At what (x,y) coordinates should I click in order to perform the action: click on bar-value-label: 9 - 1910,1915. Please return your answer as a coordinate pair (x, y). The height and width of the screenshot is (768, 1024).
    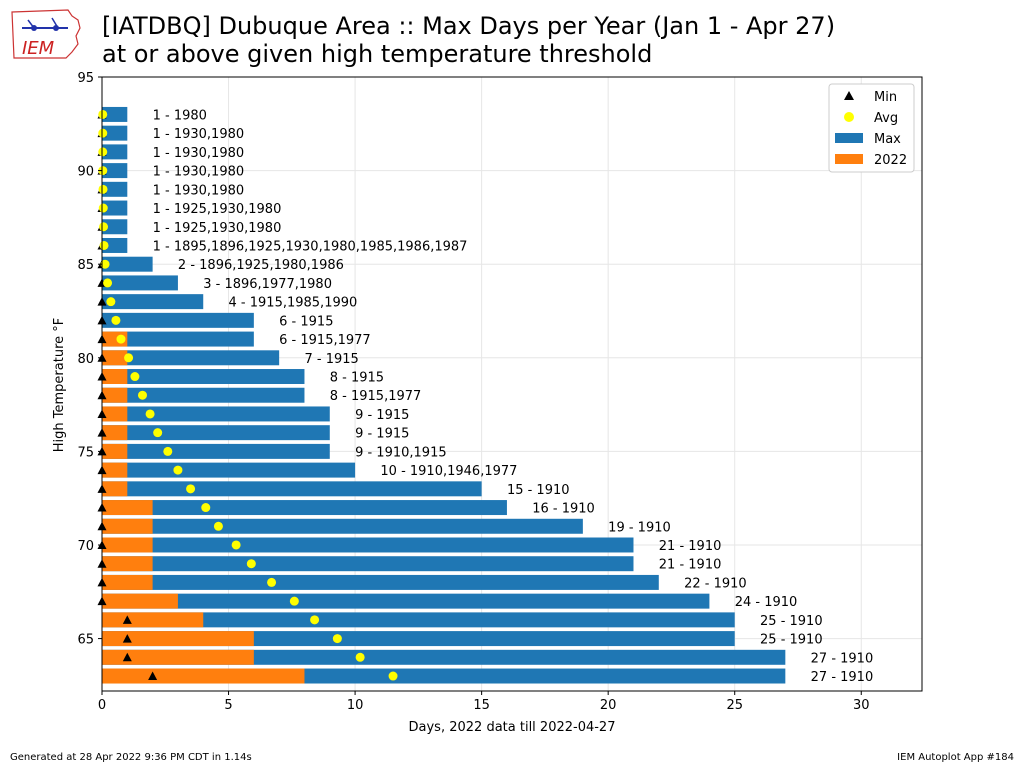
    Looking at the image, I should click on (401, 452).